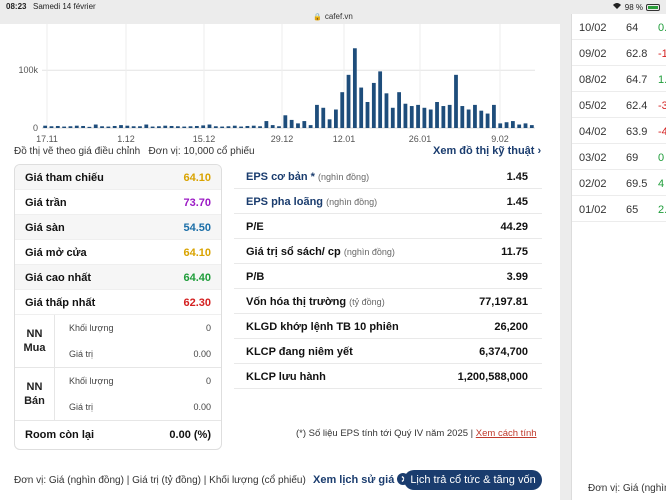 This screenshot has width=666, height=500. I want to click on field-value: 0.00, so click(202, 407).